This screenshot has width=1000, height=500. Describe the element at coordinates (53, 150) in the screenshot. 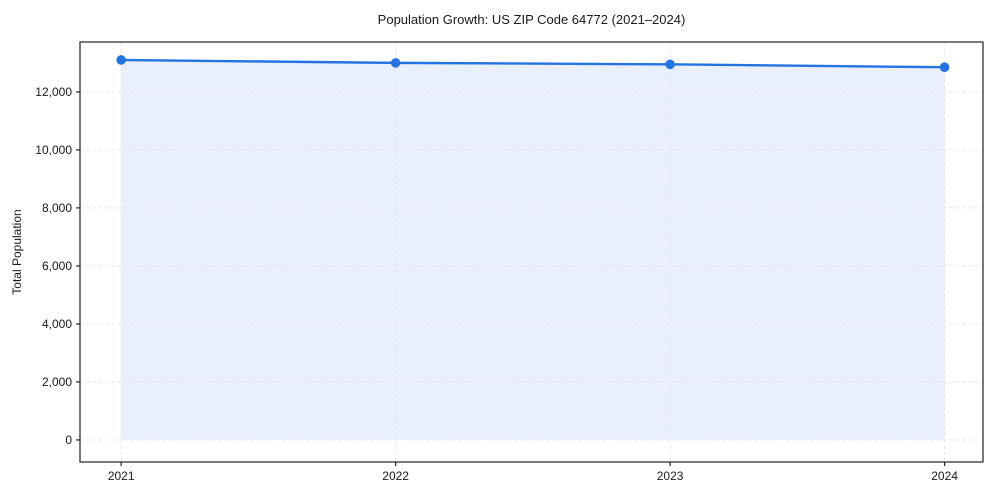

I see `y-tick-label: 10,000` at that location.